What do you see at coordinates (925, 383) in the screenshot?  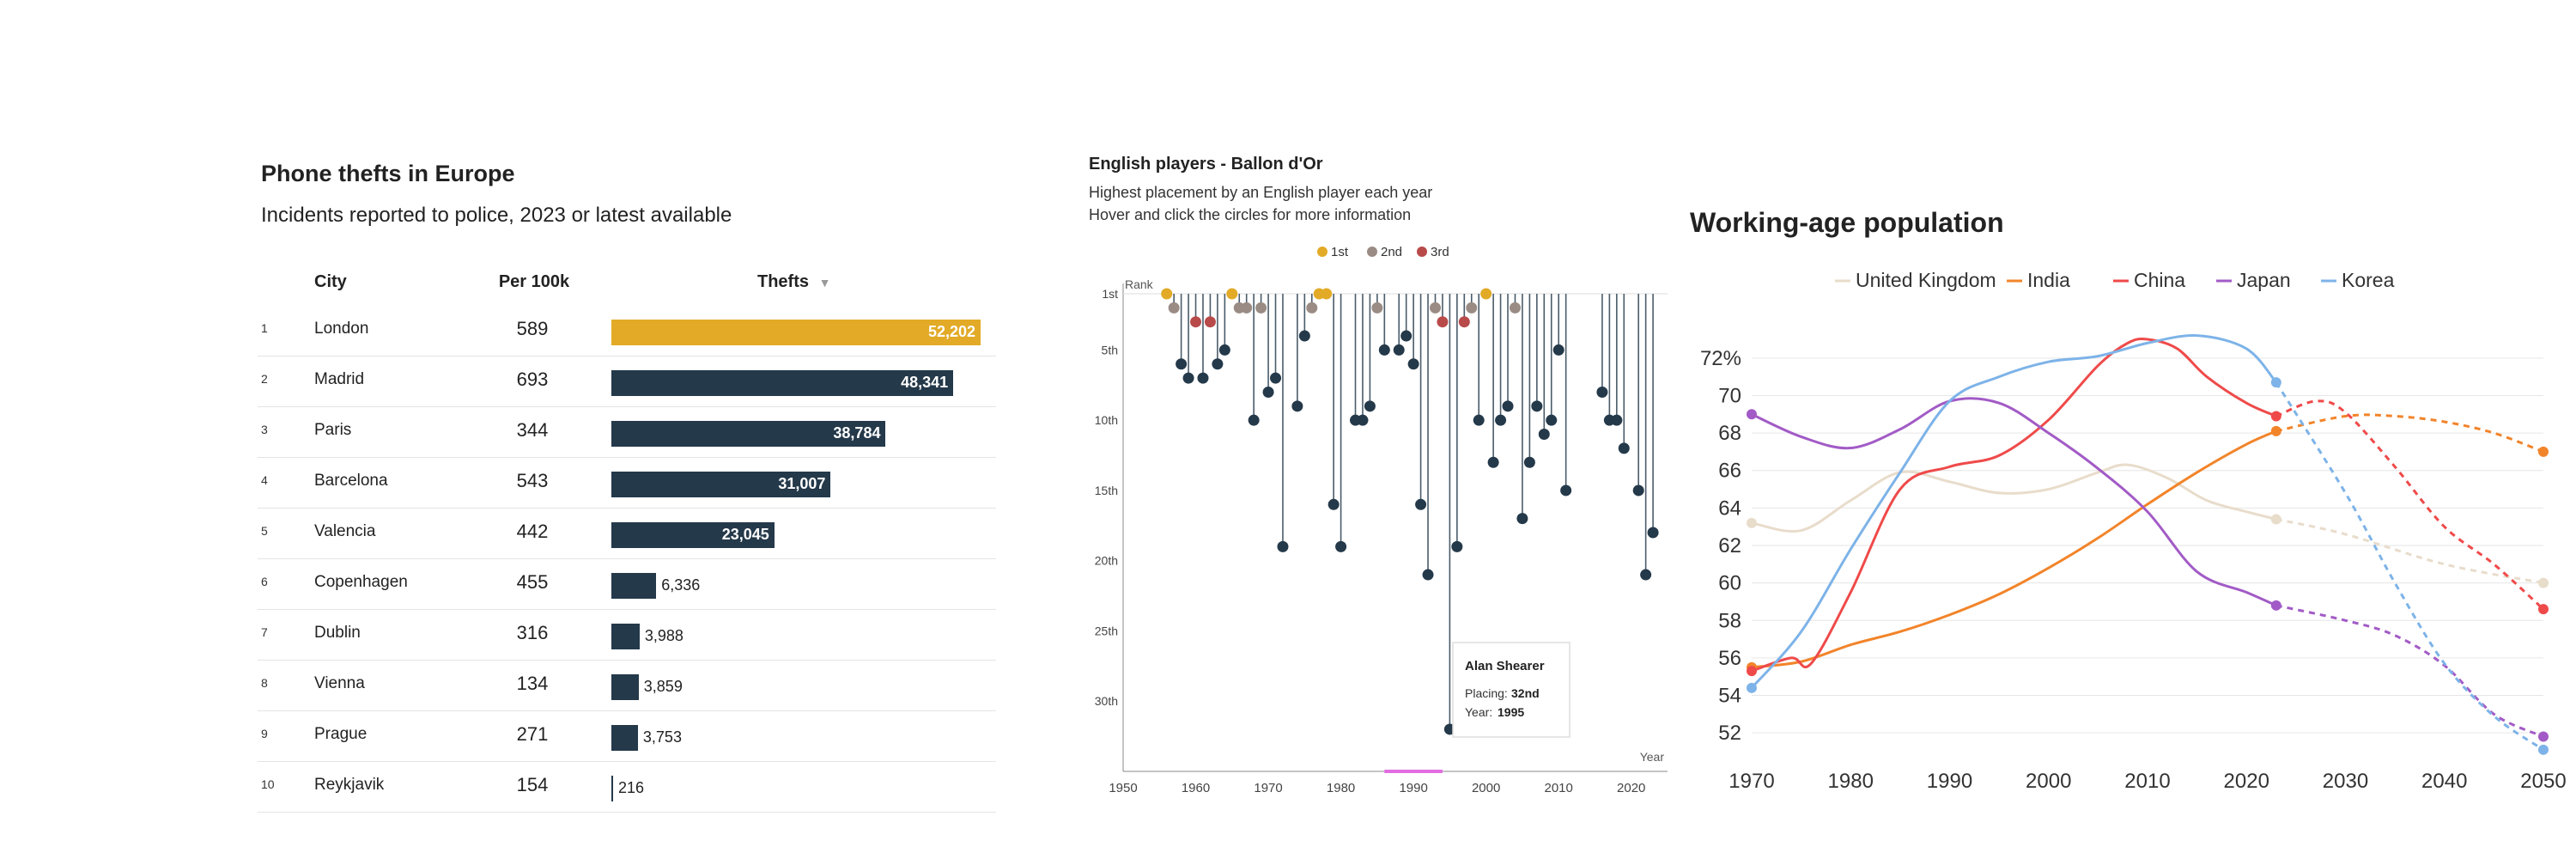 I see `thefts-value-label: 48,341` at bounding box center [925, 383].